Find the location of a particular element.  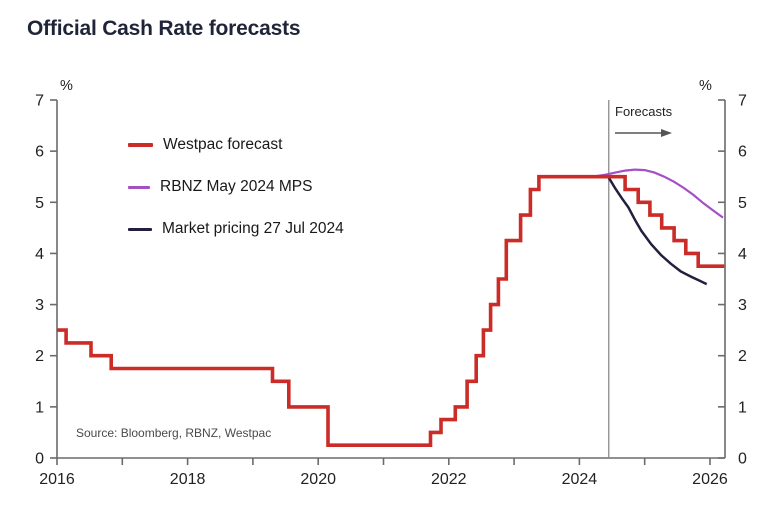

y-axis-unit-left: % is located at coordinates (66, 86).